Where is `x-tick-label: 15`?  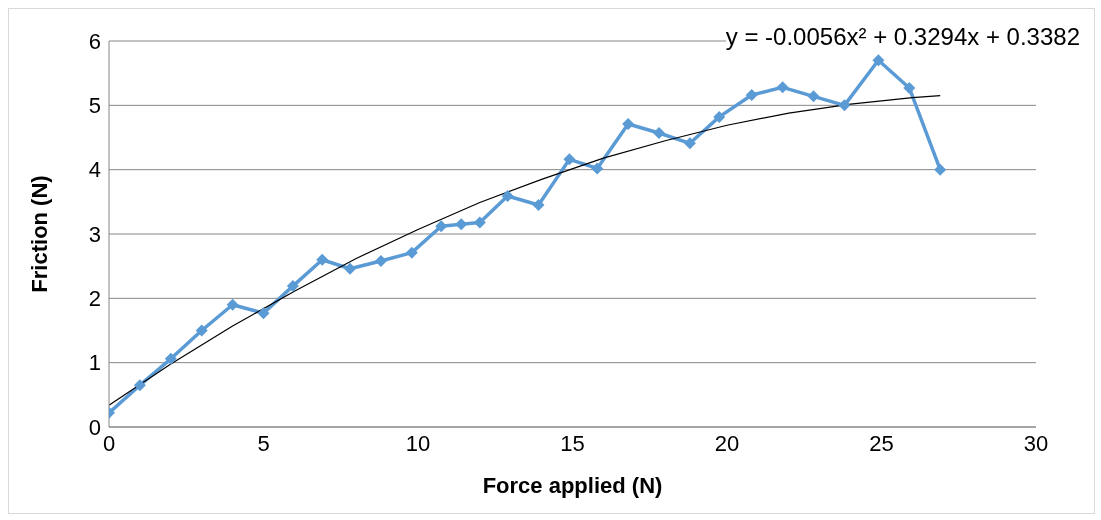 x-tick-label: 15 is located at coordinates (572, 443).